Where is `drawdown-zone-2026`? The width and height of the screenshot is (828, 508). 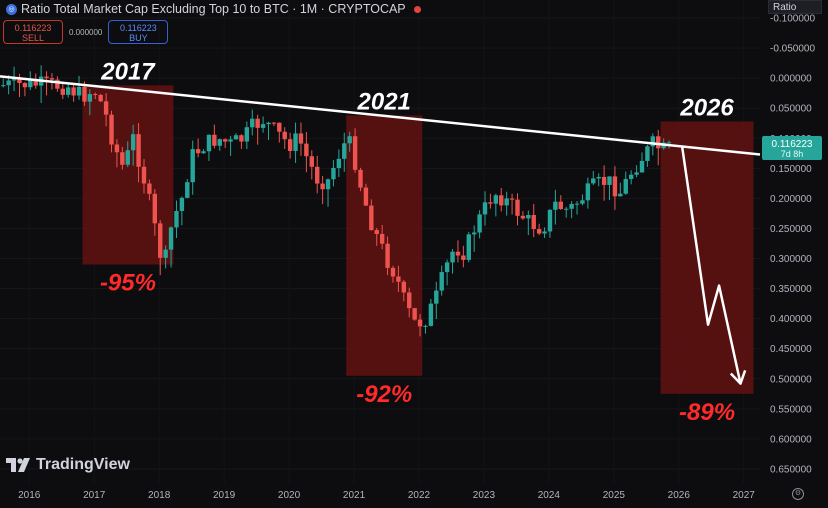
drawdown-zone-2026 is located at coordinates (707, 257).